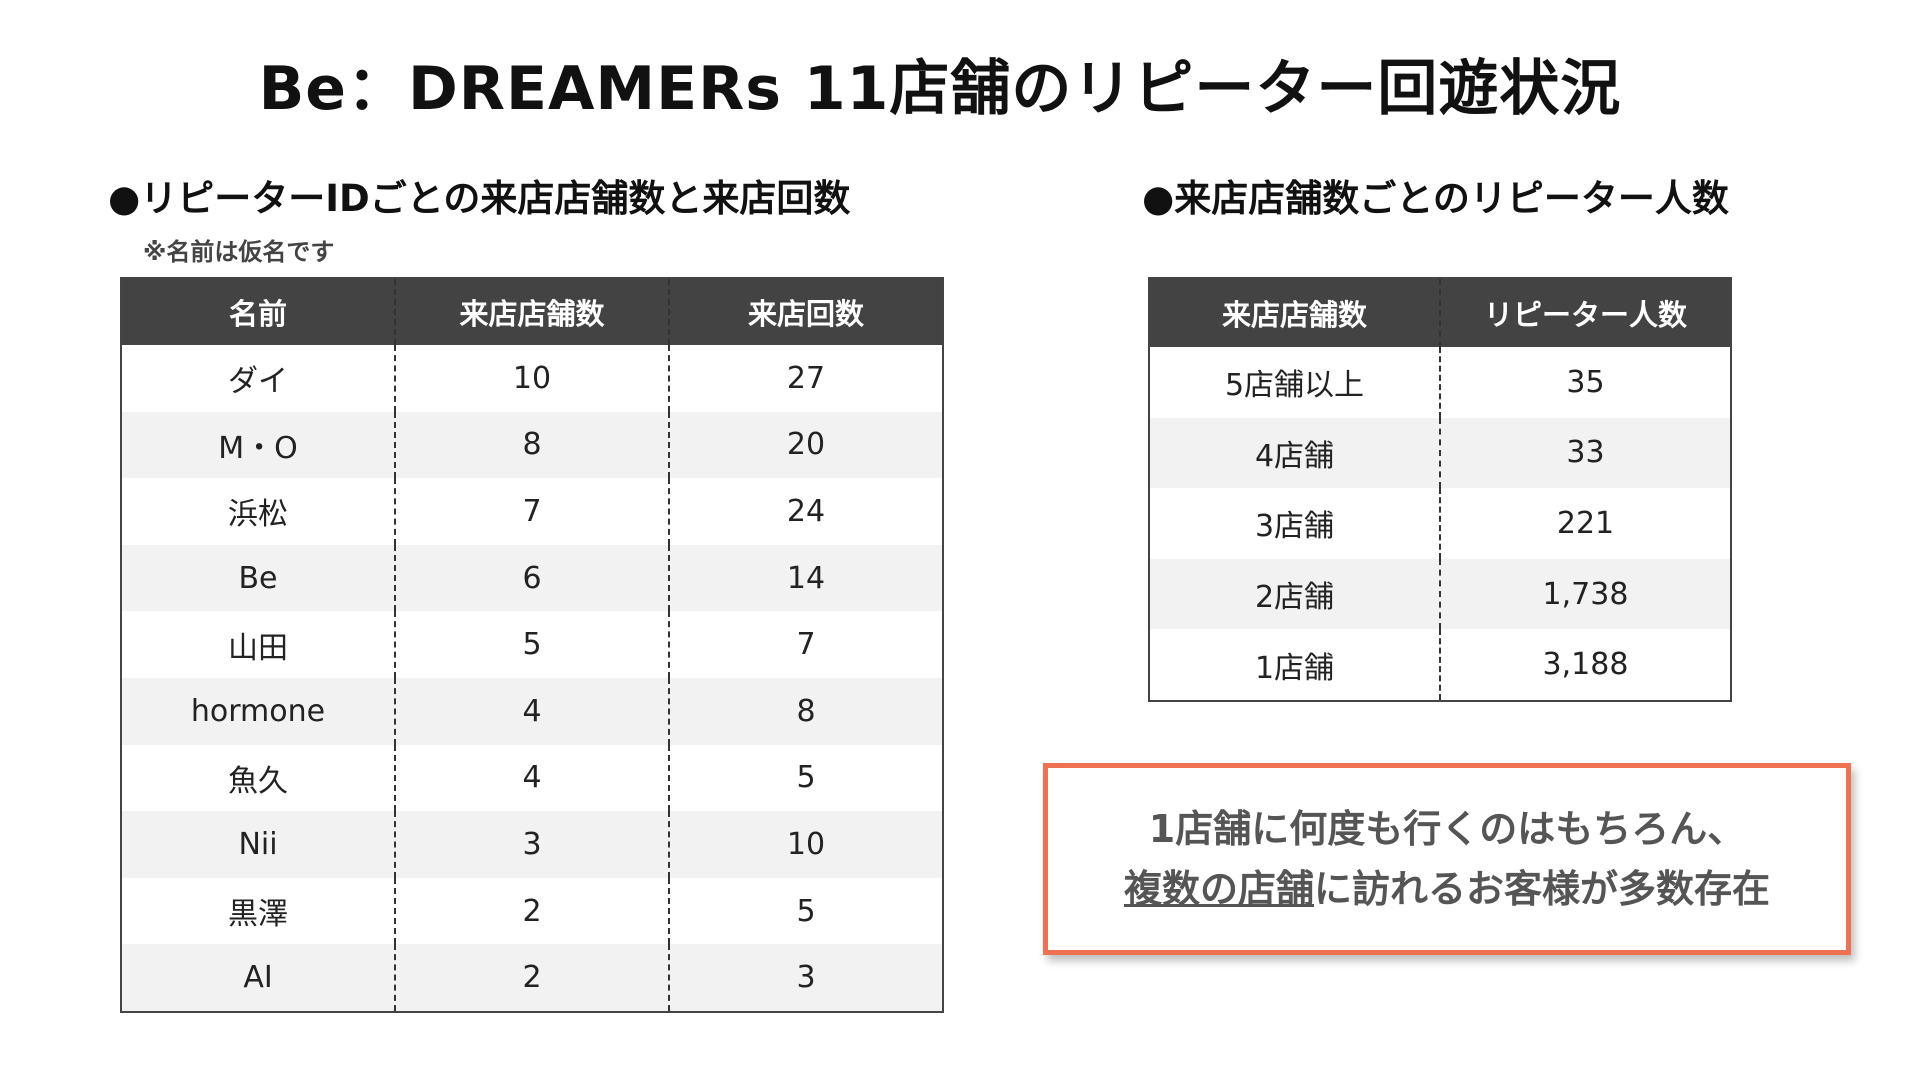 The height and width of the screenshot is (1080, 1920). Describe the element at coordinates (805, 445) in the screenshot. I see `cell-visit-count: 20` at that location.